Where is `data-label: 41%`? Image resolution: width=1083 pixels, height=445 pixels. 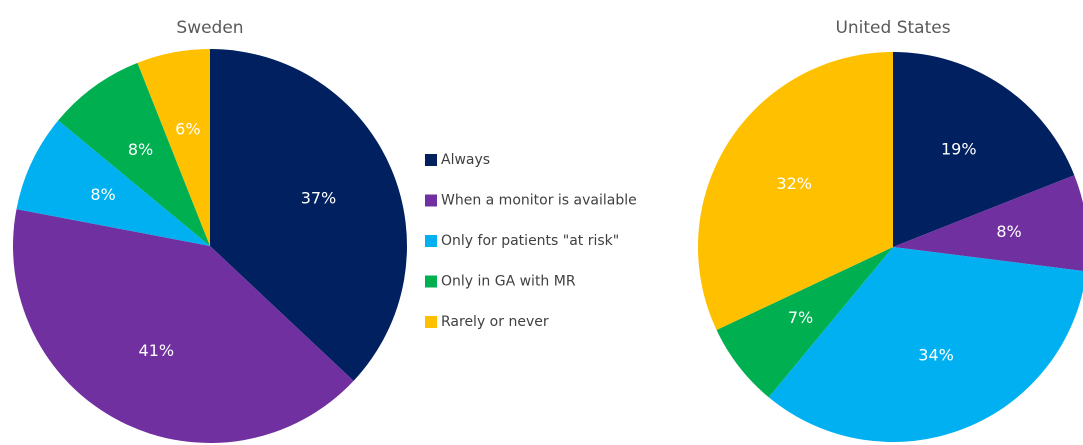
data-label: 41% is located at coordinates (157, 350).